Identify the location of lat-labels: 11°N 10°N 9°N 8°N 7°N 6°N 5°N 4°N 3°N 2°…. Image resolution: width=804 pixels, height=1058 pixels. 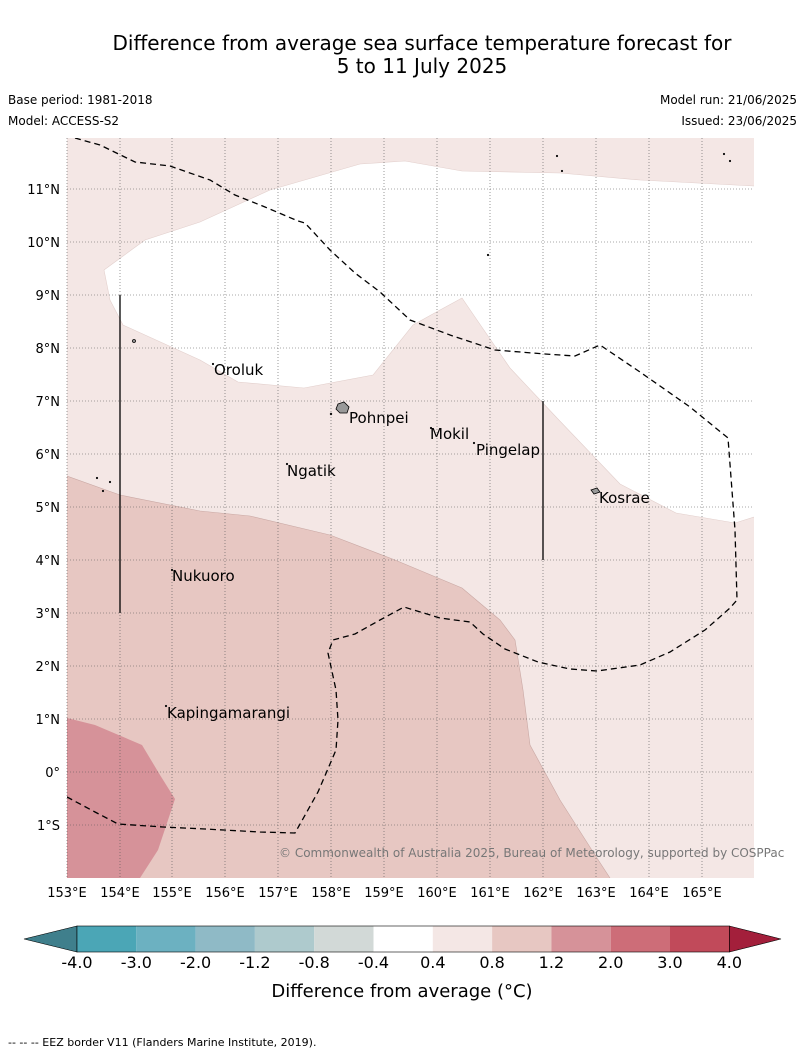
(43, 508).